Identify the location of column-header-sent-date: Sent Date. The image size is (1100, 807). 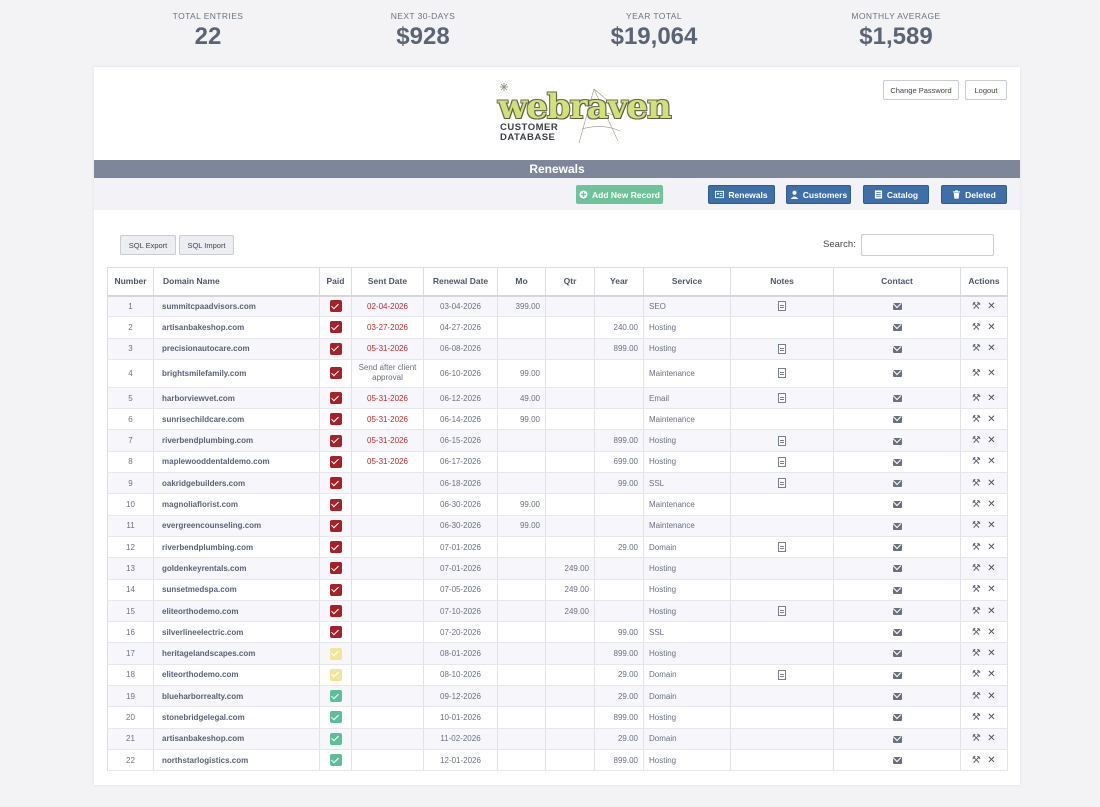
(387, 282).